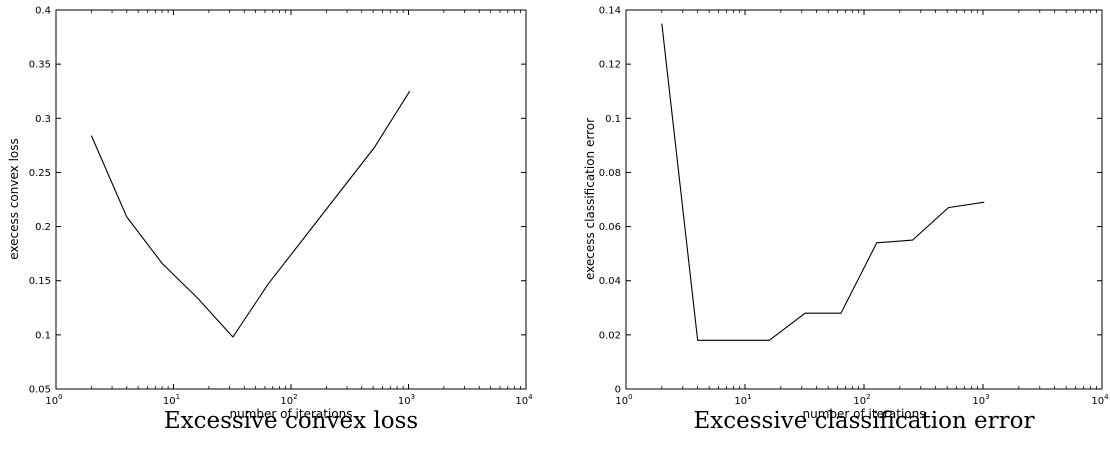  What do you see at coordinates (610, 281) in the screenshot?
I see `y-tick-label: 0.04` at bounding box center [610, 281].